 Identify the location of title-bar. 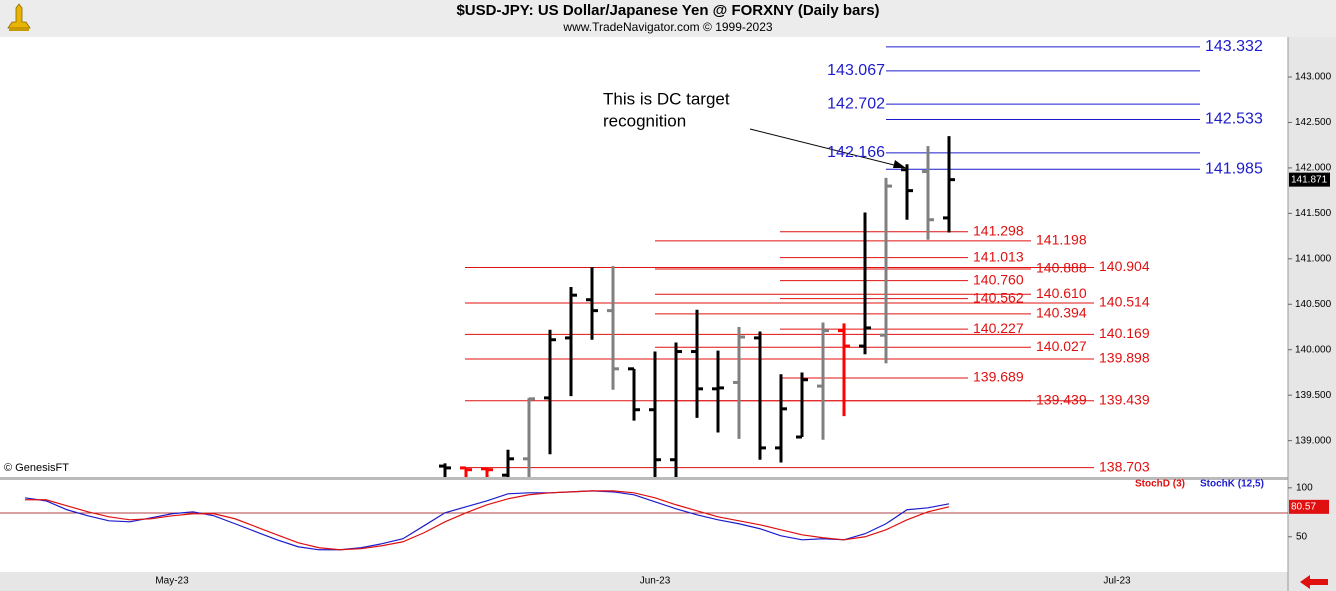
(668, 18).